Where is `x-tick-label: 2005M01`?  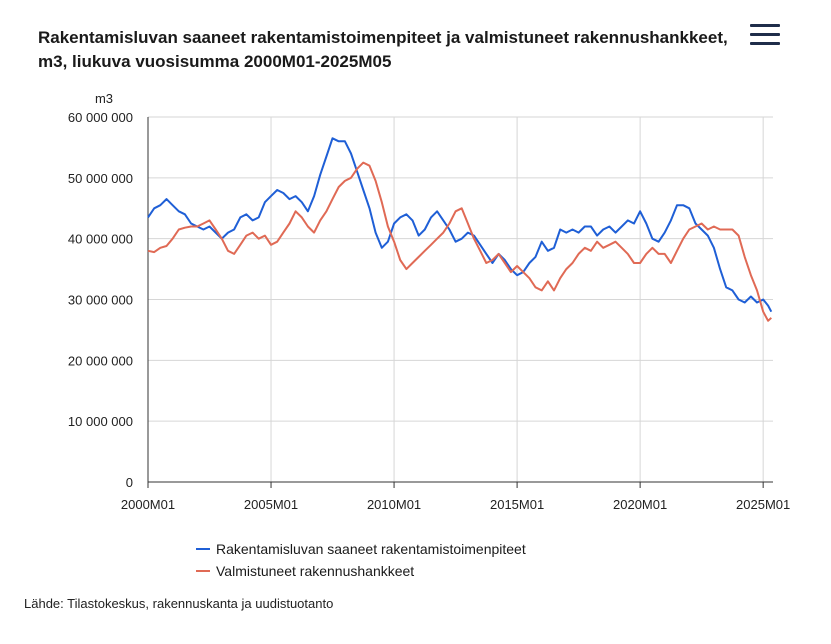 x-tick-label: 2005M01 is located at coordinates (271, 504).